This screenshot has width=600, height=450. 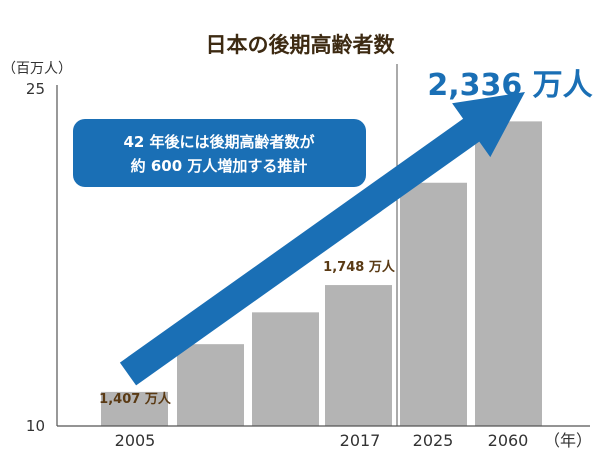 I want to click on x-tick-2060: 2060, so click(x=508, y=440).